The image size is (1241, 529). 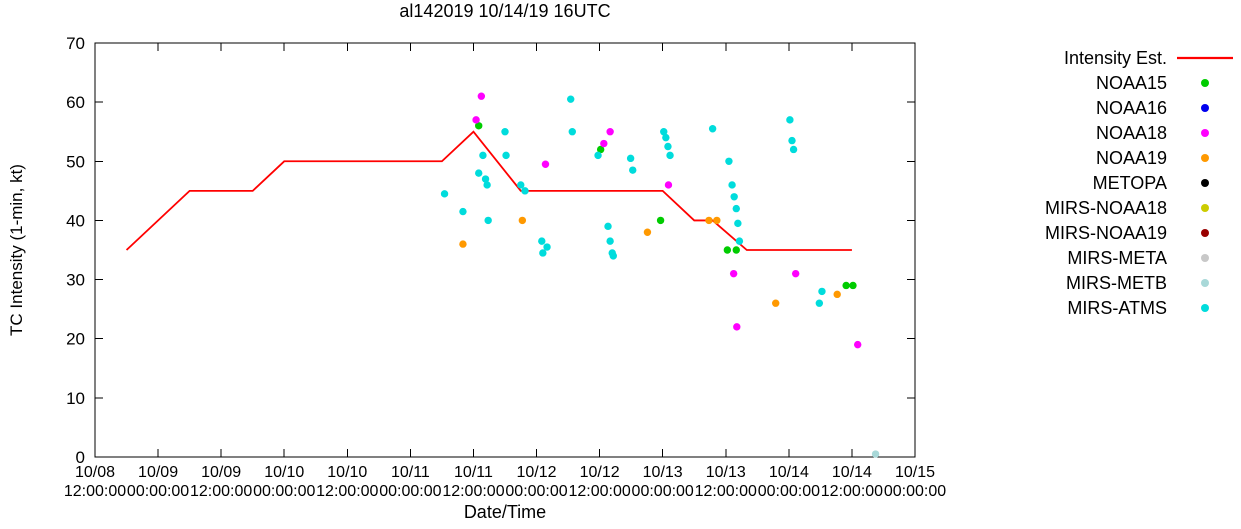 I want to click on y-tick-label: 30, so click(x=75, y=280).